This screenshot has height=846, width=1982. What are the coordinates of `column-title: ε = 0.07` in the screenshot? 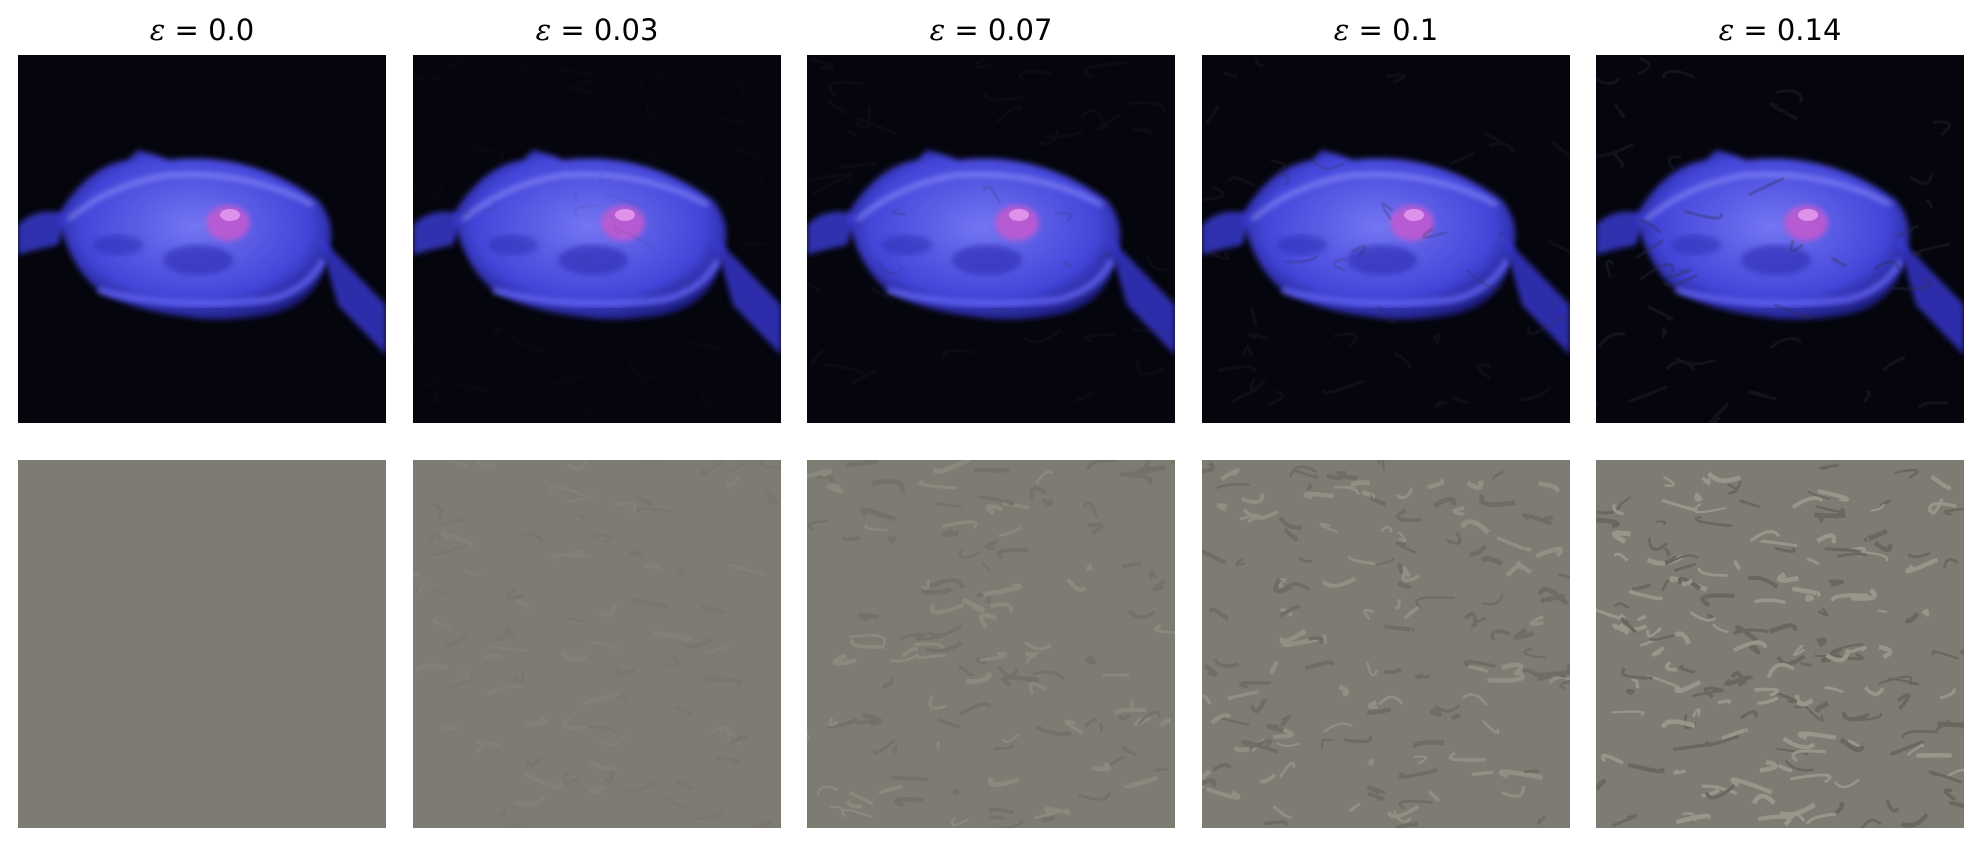 It's located at (991, 30).